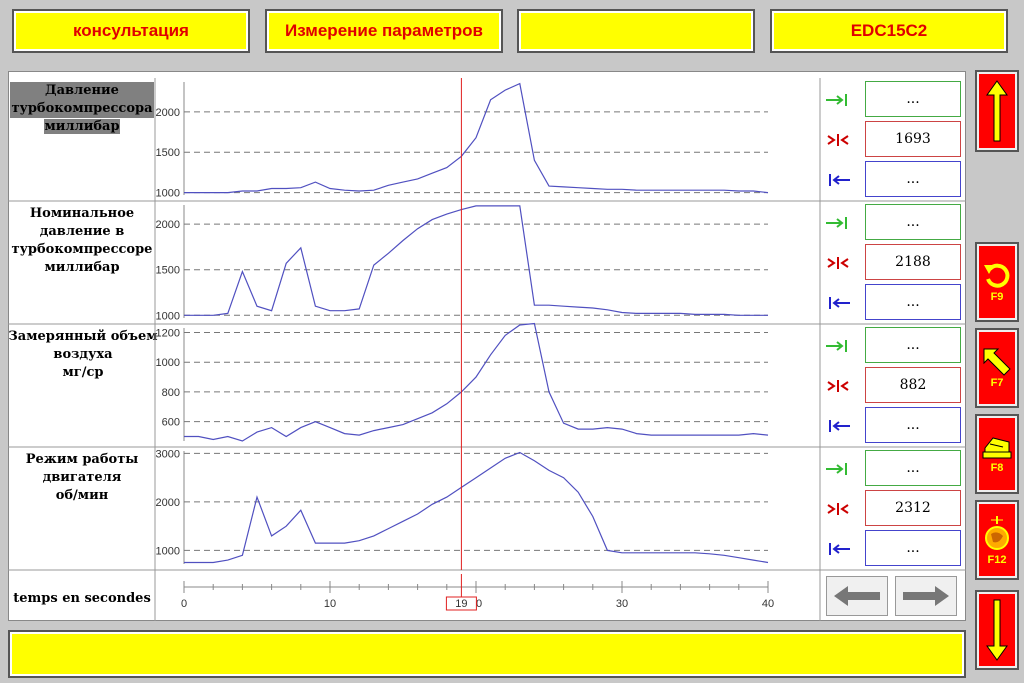 The width and height of the screenshot is (1024, 683). I want to click on f7-button: F7, so click(997, 368).